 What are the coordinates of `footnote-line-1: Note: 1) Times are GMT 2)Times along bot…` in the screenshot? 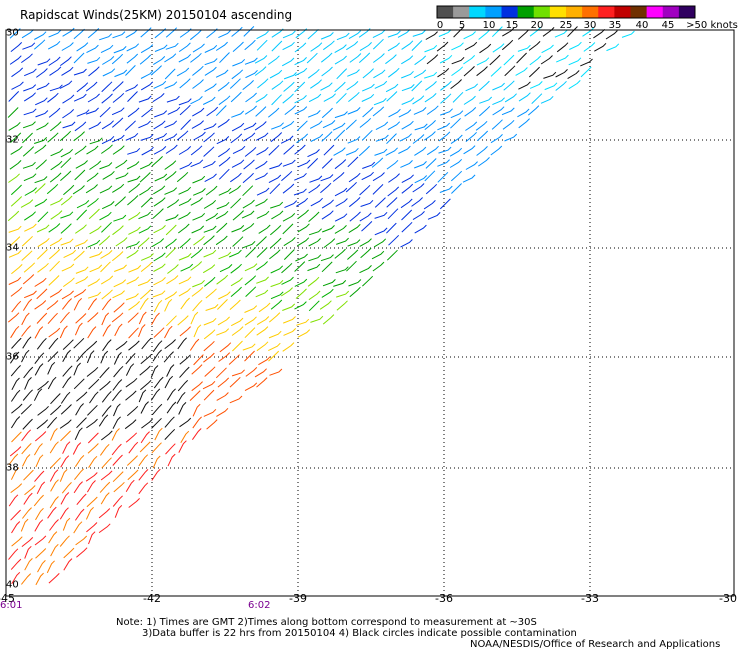 It's located at (326, 622).